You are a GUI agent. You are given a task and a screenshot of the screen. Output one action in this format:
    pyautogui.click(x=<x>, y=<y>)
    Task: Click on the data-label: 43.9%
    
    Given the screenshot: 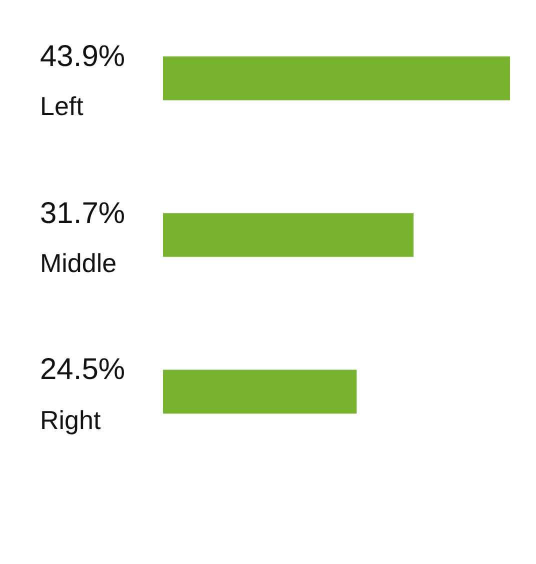 What is the action you would take?
    pyautogui.click(x=83, y=56)
    